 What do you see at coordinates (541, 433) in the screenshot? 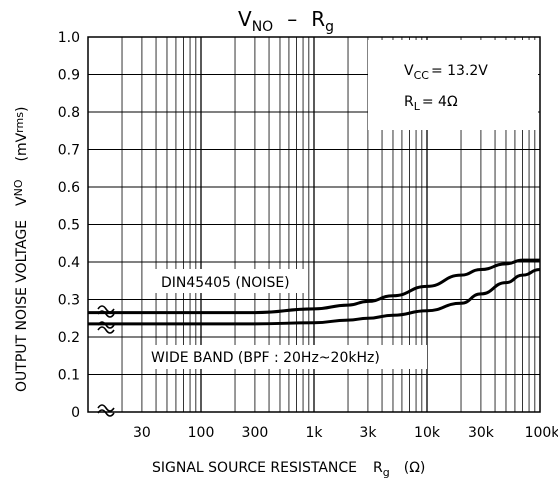
I see `x-tick-label: 100k` at bounding box center [541, 433].